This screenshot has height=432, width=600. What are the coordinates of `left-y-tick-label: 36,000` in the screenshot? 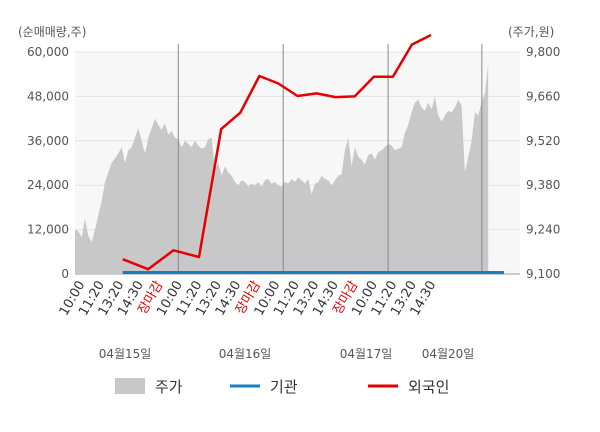 It's located at (48, 141).